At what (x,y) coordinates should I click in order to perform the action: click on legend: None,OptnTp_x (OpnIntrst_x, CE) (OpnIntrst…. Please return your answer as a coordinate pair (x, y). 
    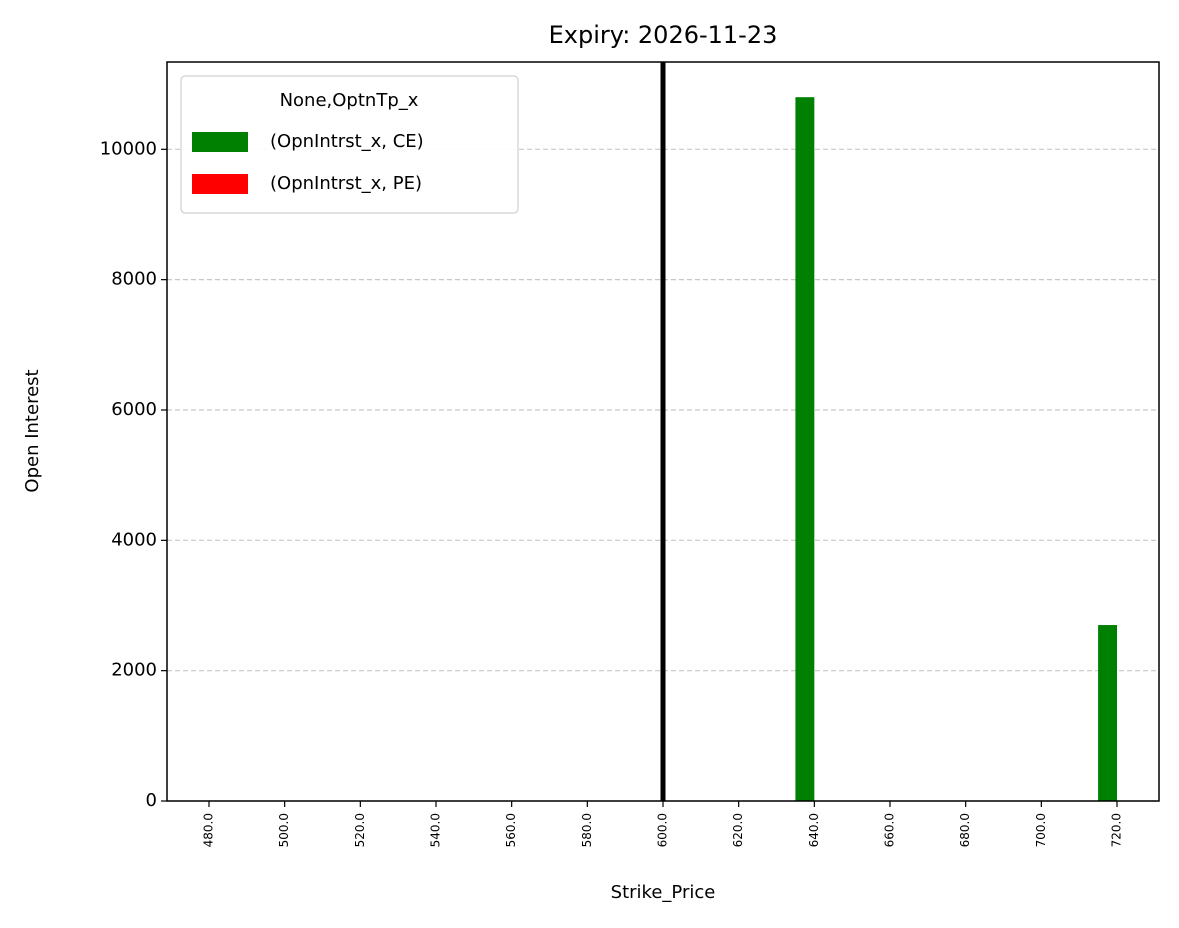
    Looking at the image, I should click on (349, 144).